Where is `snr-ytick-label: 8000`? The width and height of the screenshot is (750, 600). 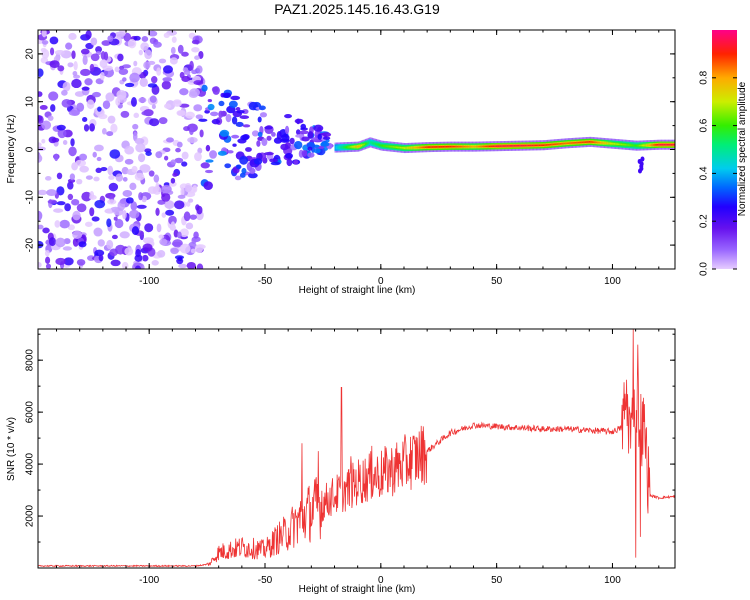 snr-ytick-label: 8000 is located at coordinates (30, 360).